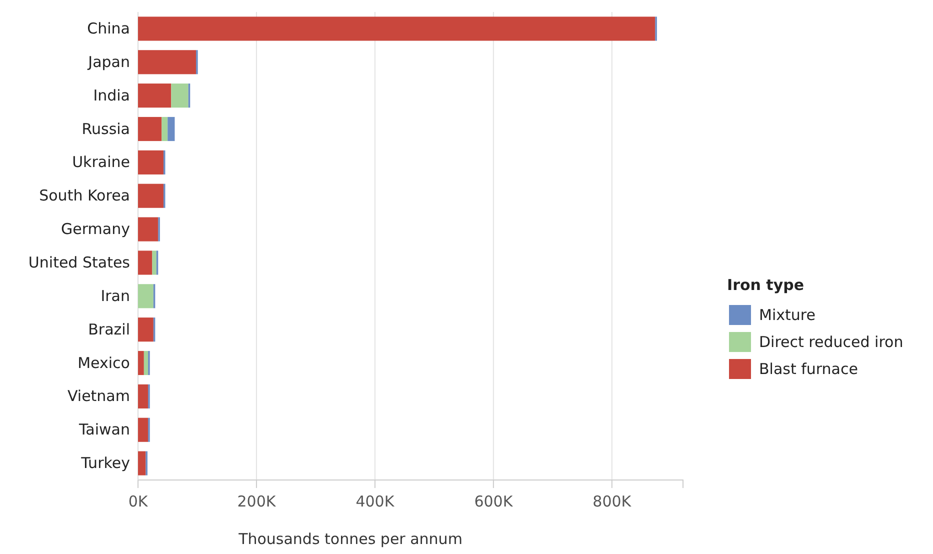  I want to click on x-tick-label: 0K, so click(138, 501).